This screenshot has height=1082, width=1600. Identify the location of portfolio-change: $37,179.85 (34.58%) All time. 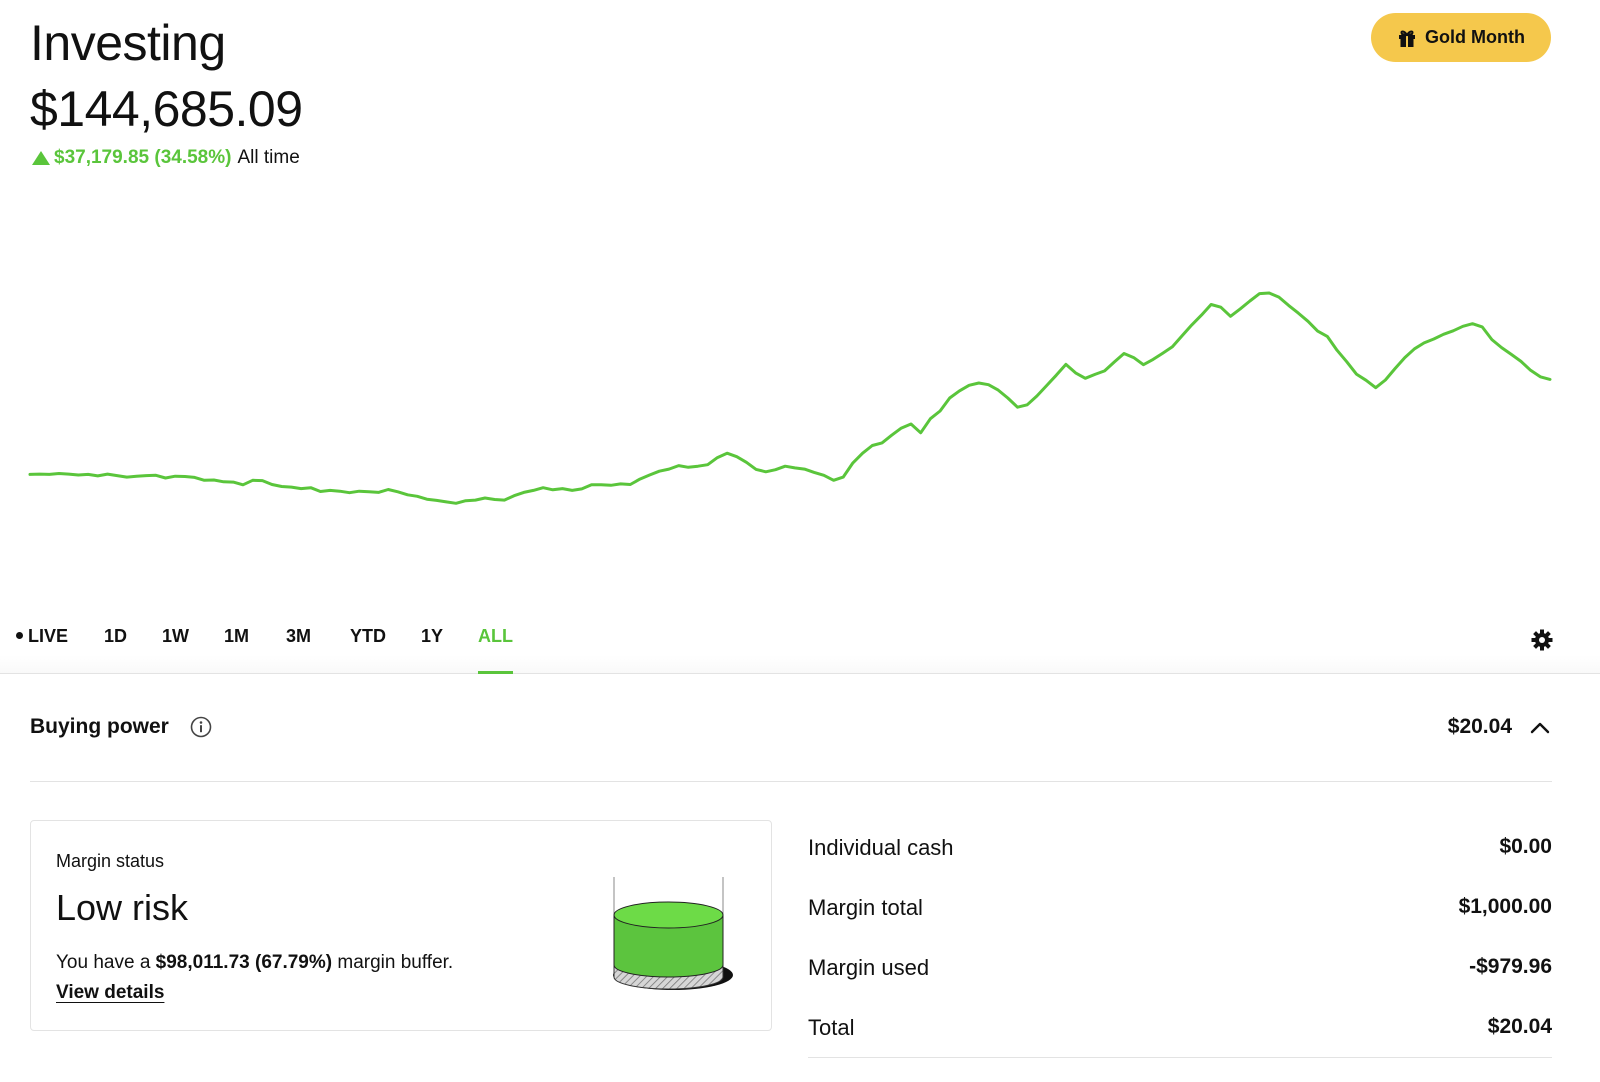
(166, 158).